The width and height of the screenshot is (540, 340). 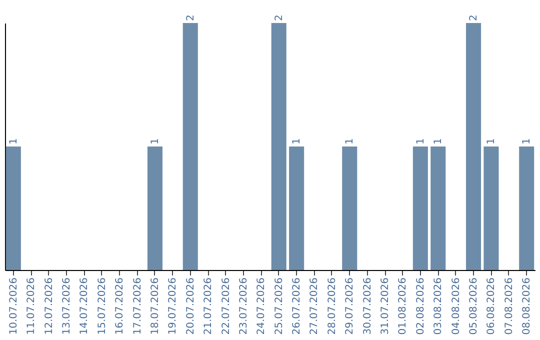 I want to click on x-tick-label: 18.07.2026, so click(x=155, y=306).